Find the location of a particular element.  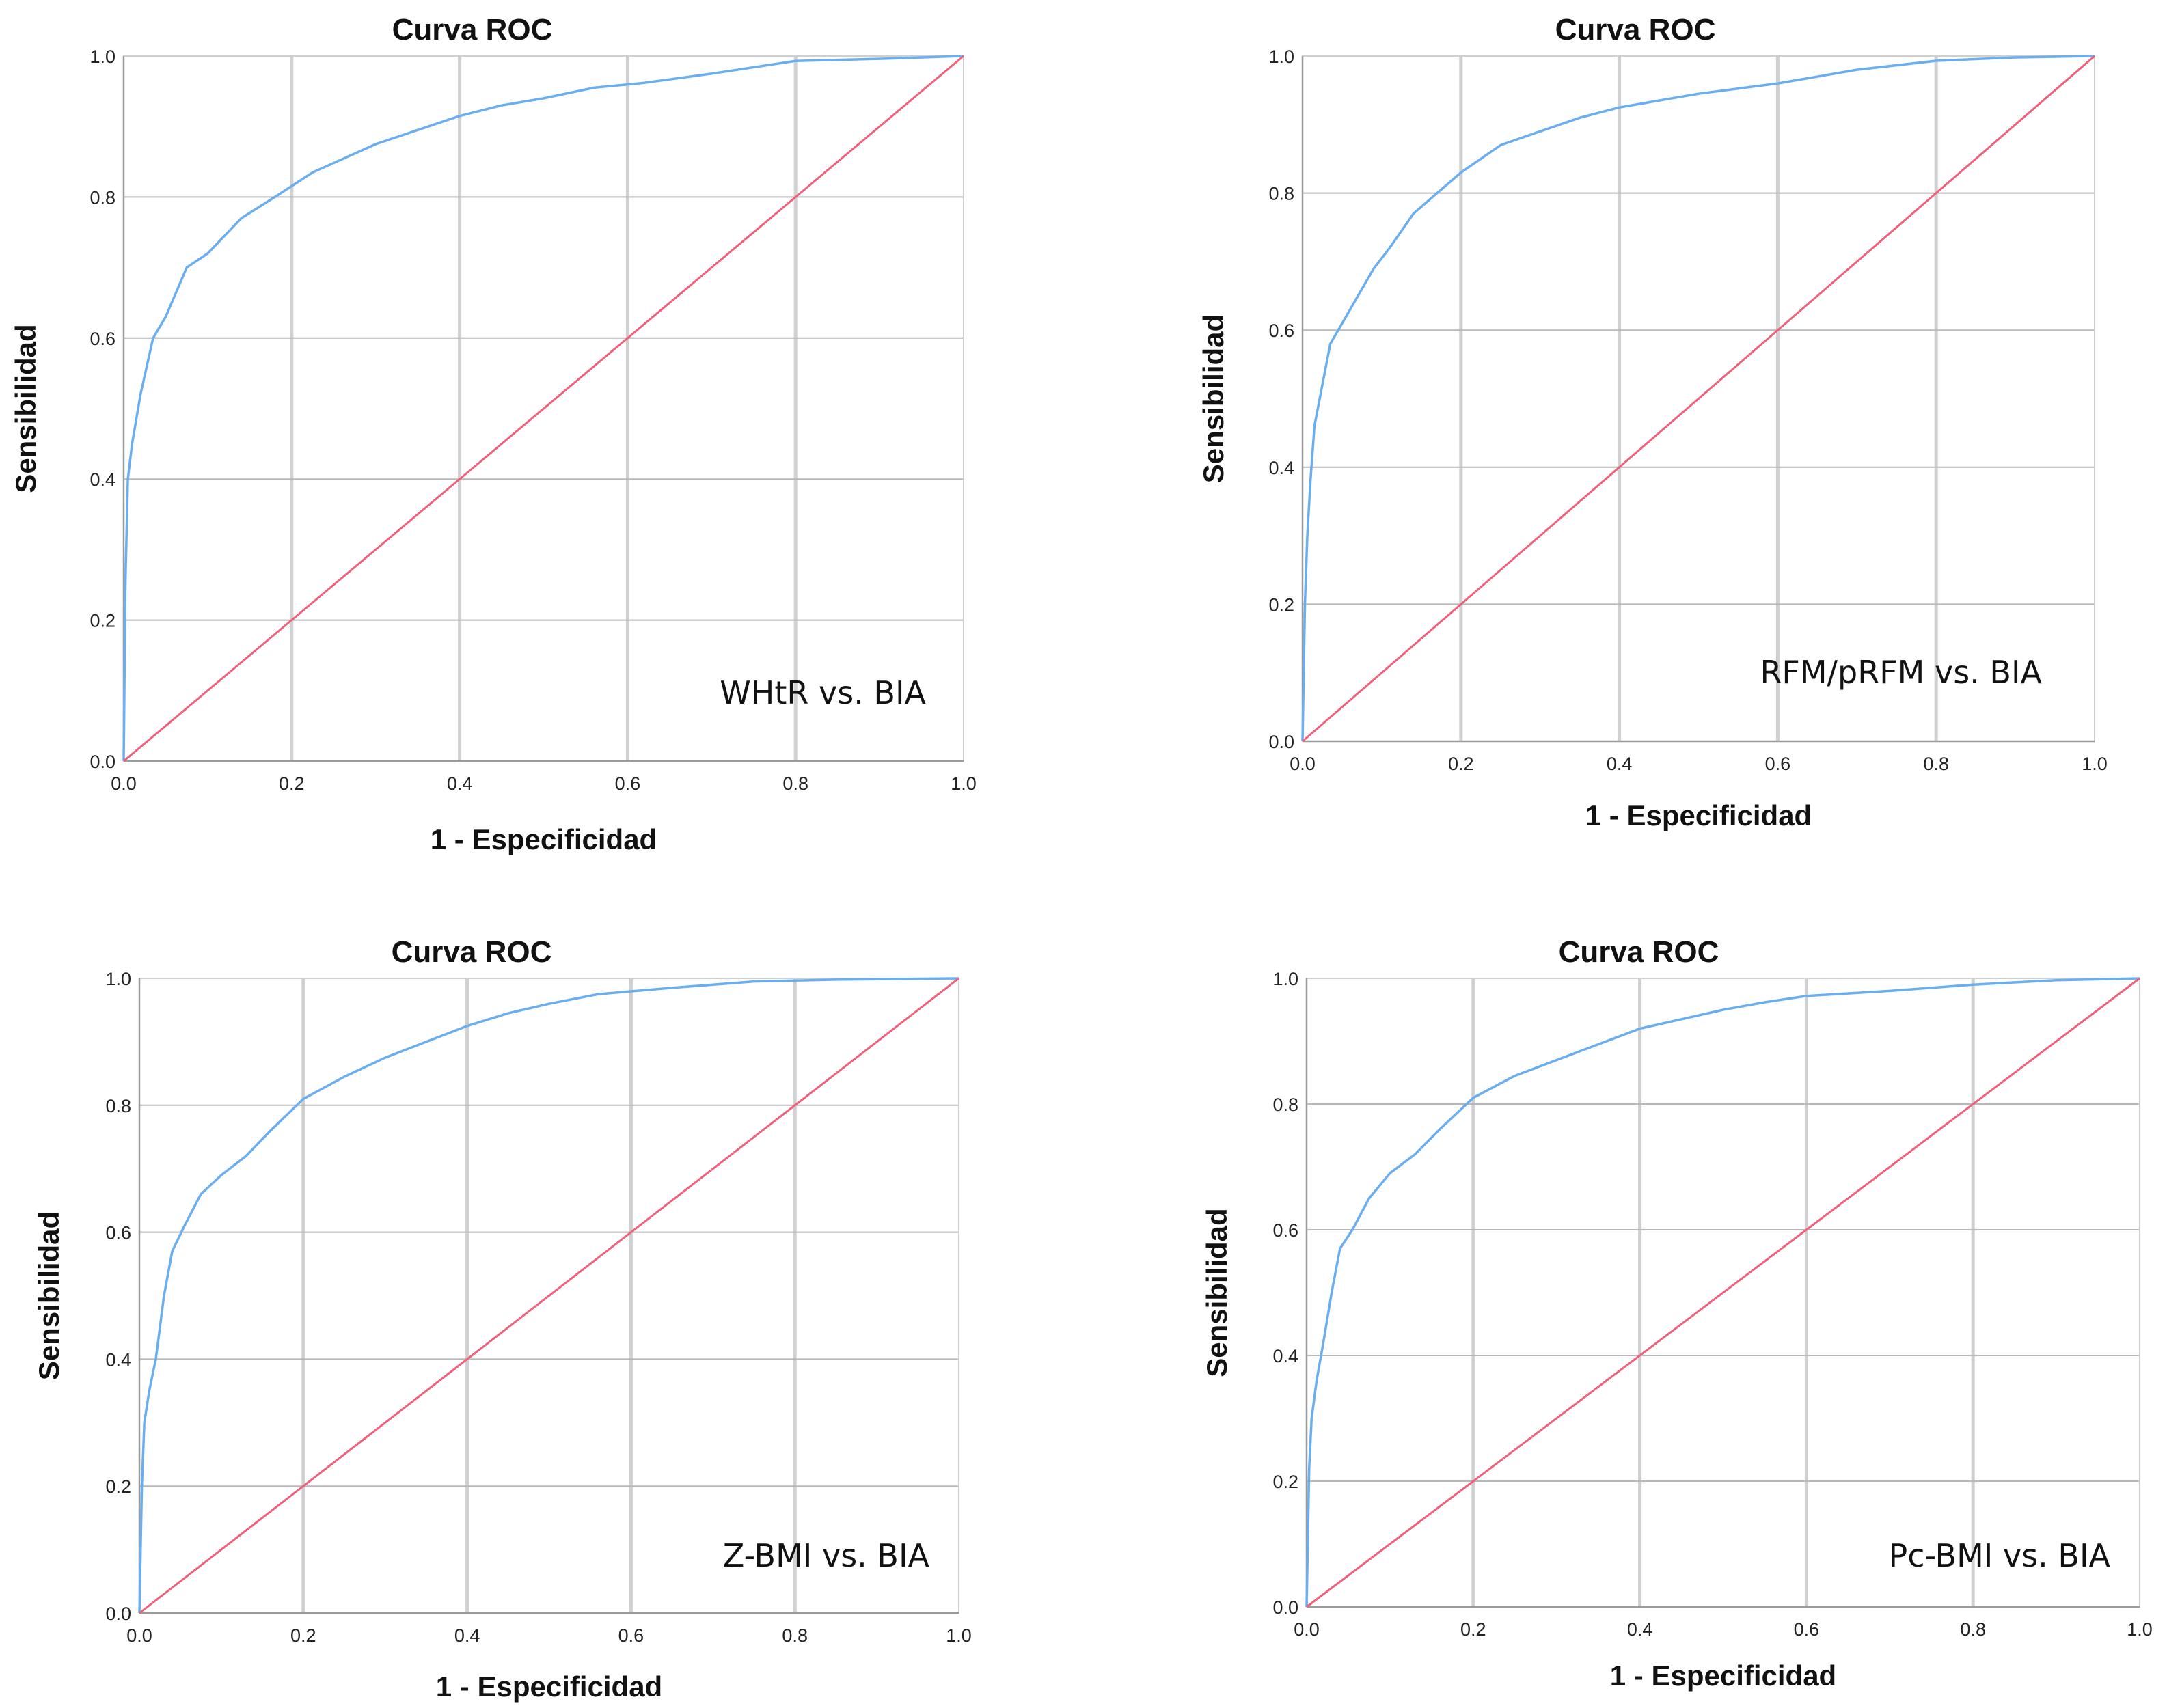

comparison-annotation: RFM/pRFM vs. BIA is located at coordinates (1901, 673).